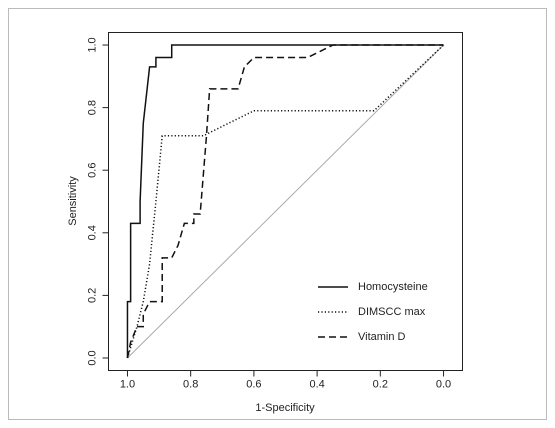  What do you see at coordinates (392, 312) in the screenshot?
I see `legend-label: DIMSCC max` at bounding box center [392, 312].